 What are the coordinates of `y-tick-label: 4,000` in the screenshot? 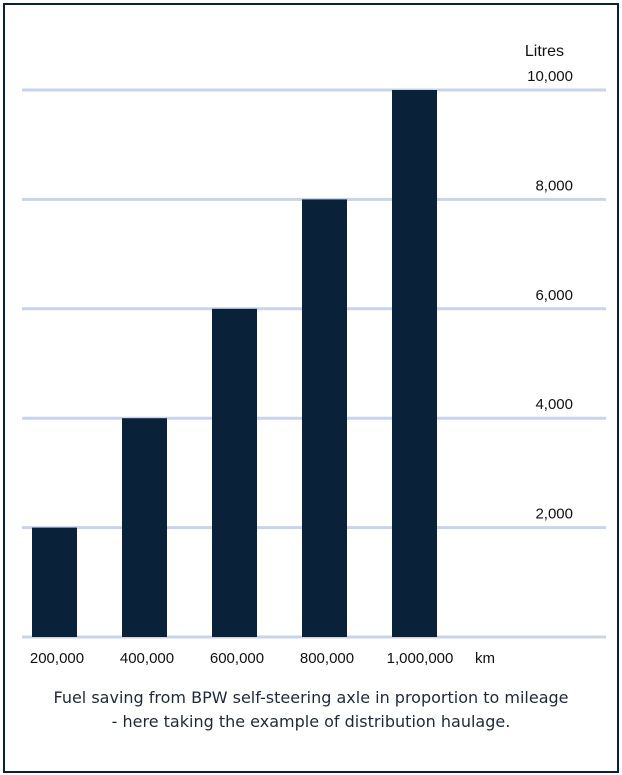 It's located at (554, 404).